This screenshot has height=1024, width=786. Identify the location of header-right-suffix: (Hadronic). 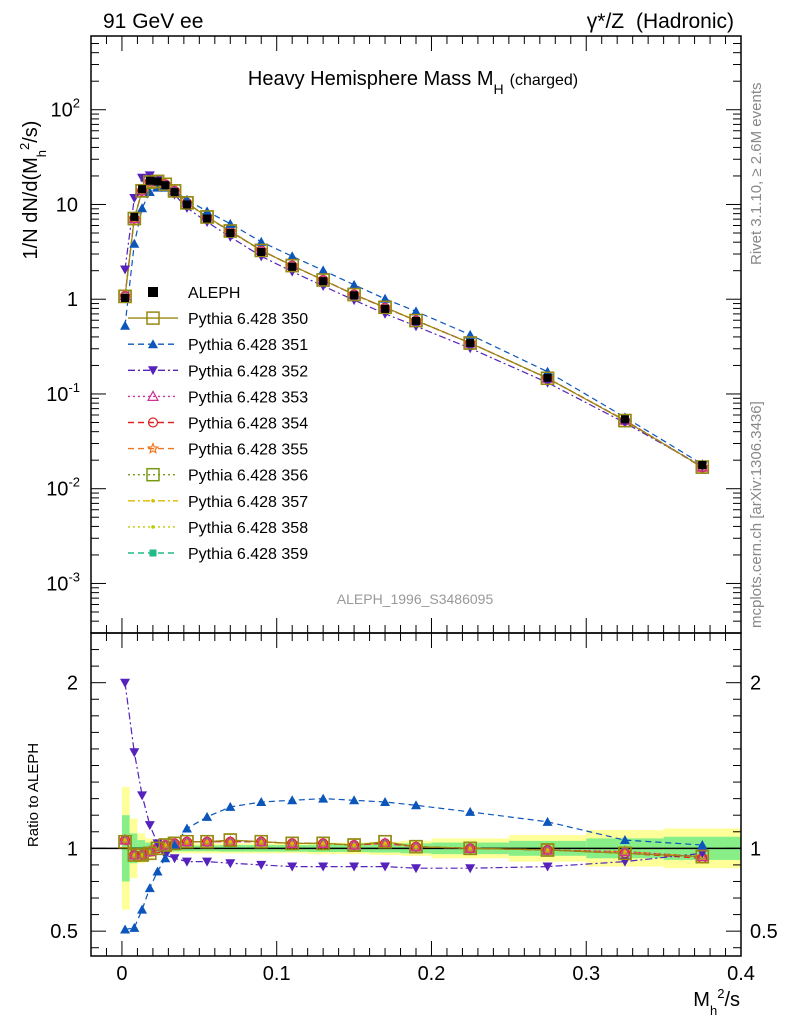
(685, 21).